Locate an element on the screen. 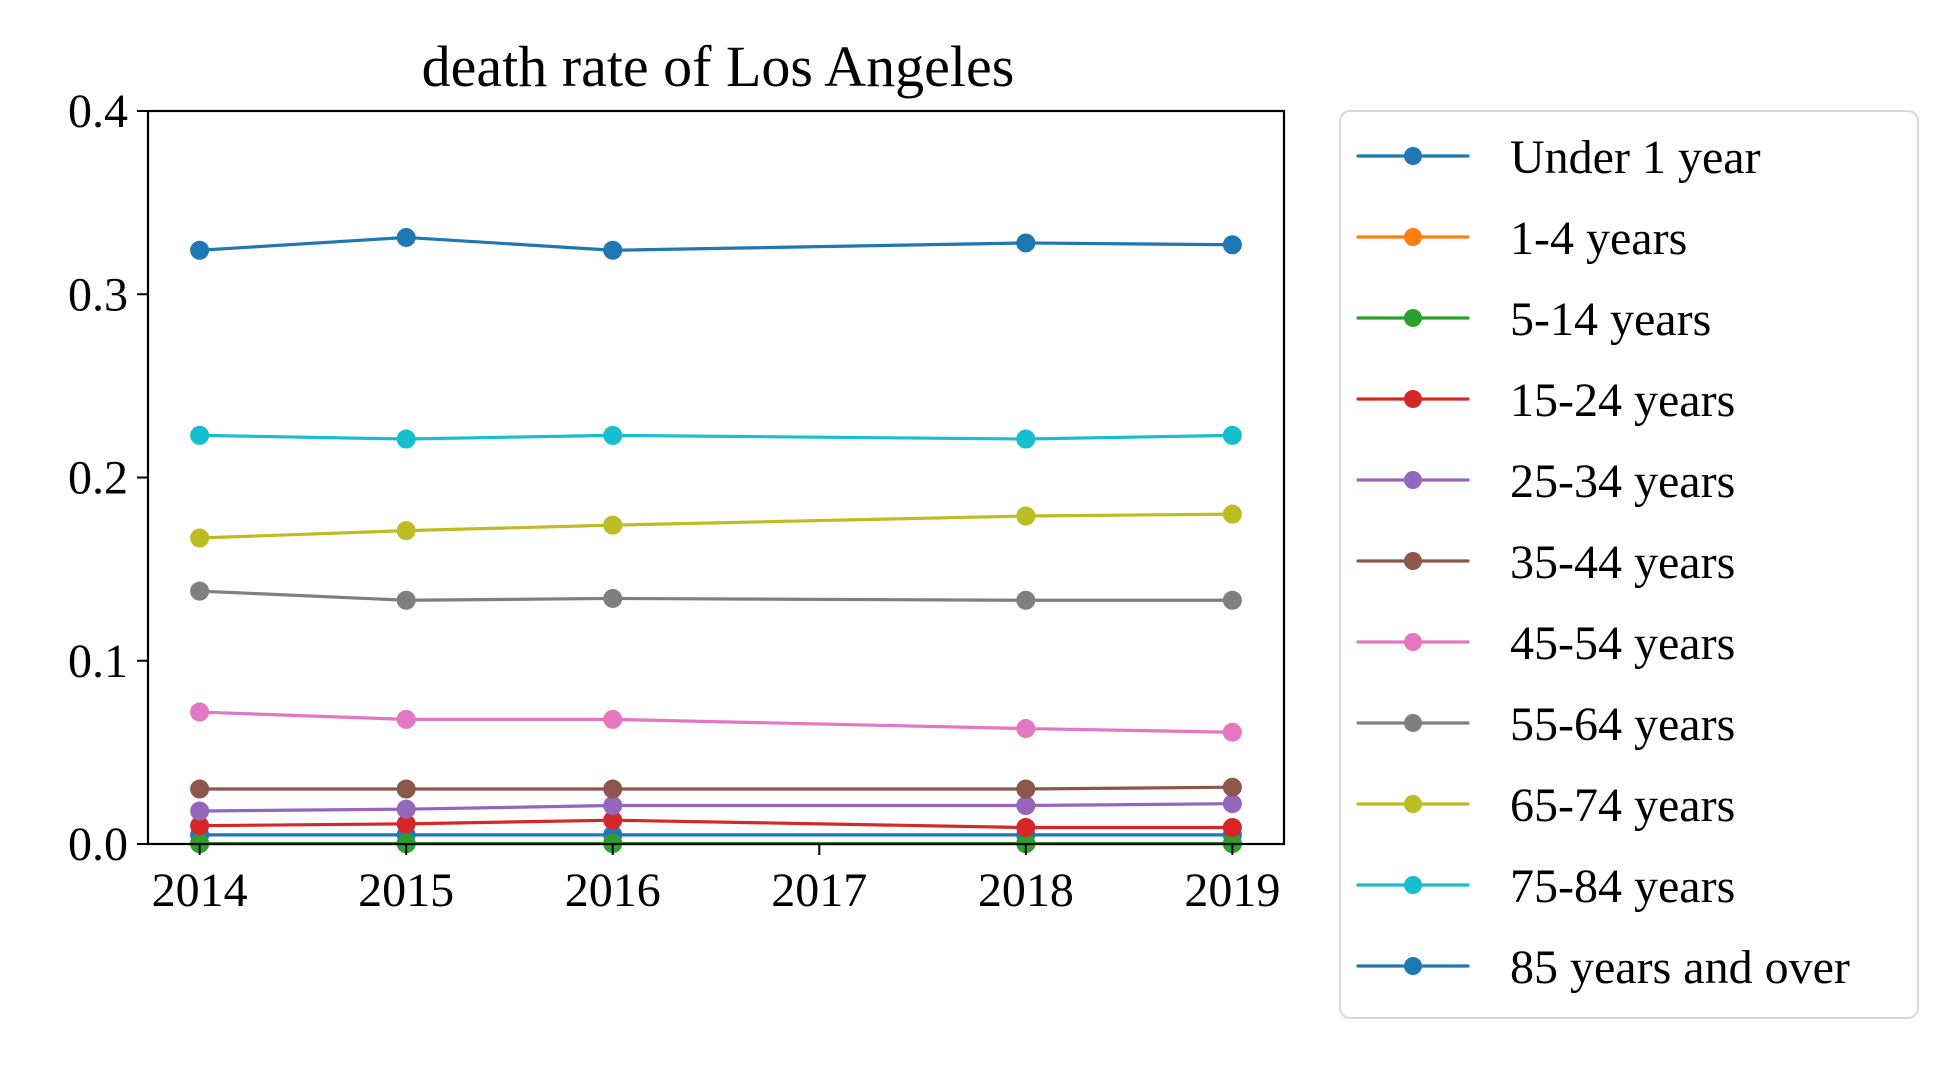 The width and height of the screenshot is (1954, 1066). legend-label-7: 55-64 years is located at coordinates (1622, 724).